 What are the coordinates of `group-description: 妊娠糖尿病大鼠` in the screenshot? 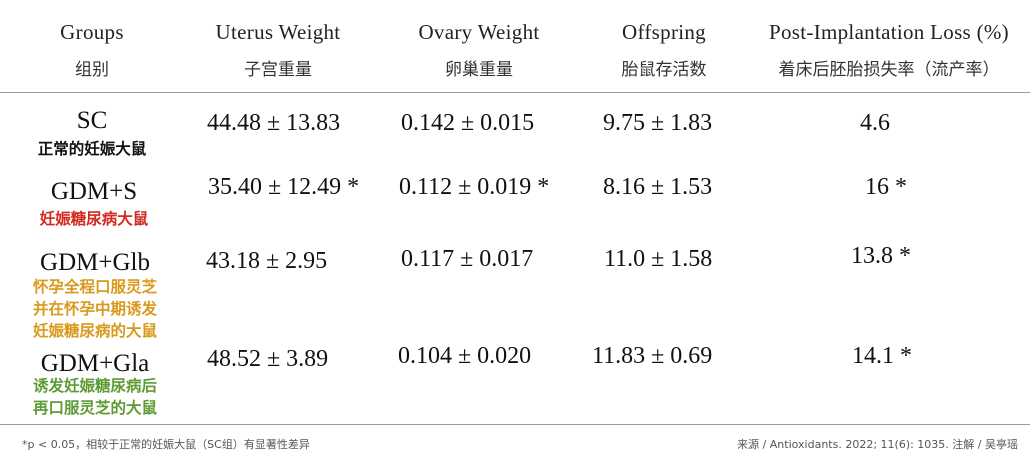 It's located at (94, 219).